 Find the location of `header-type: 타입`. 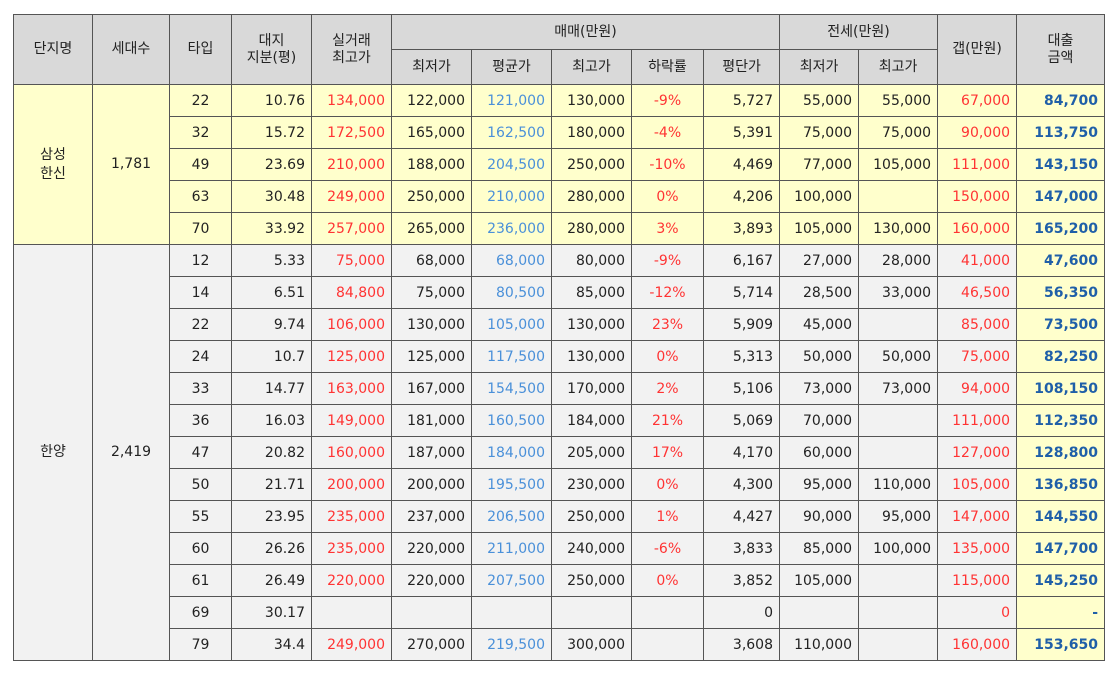

header-type: 타입 is located at coordinates (200, 49).